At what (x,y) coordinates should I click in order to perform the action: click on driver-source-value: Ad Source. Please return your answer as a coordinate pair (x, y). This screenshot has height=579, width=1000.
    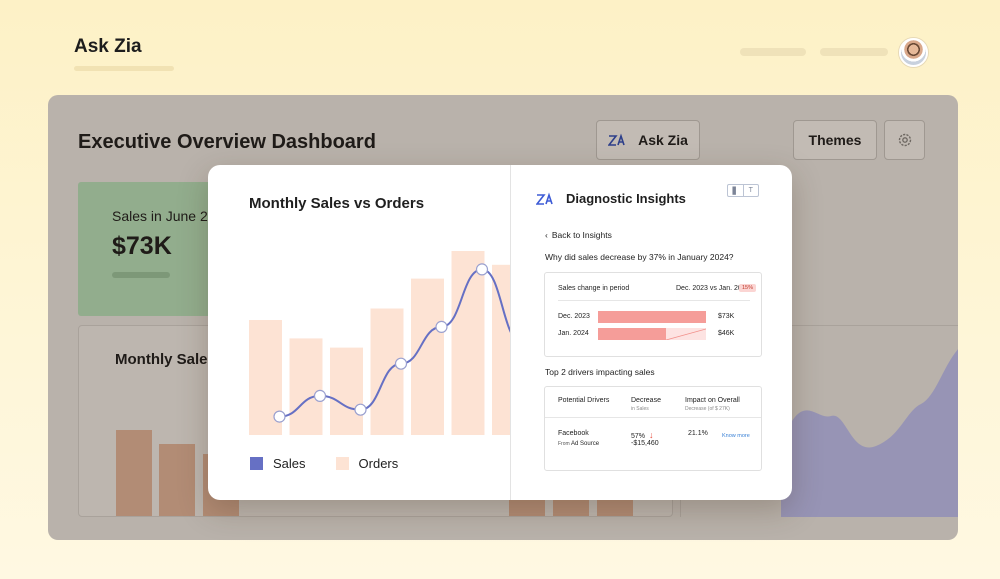
    Looking at the image, I should click on (585, 444).